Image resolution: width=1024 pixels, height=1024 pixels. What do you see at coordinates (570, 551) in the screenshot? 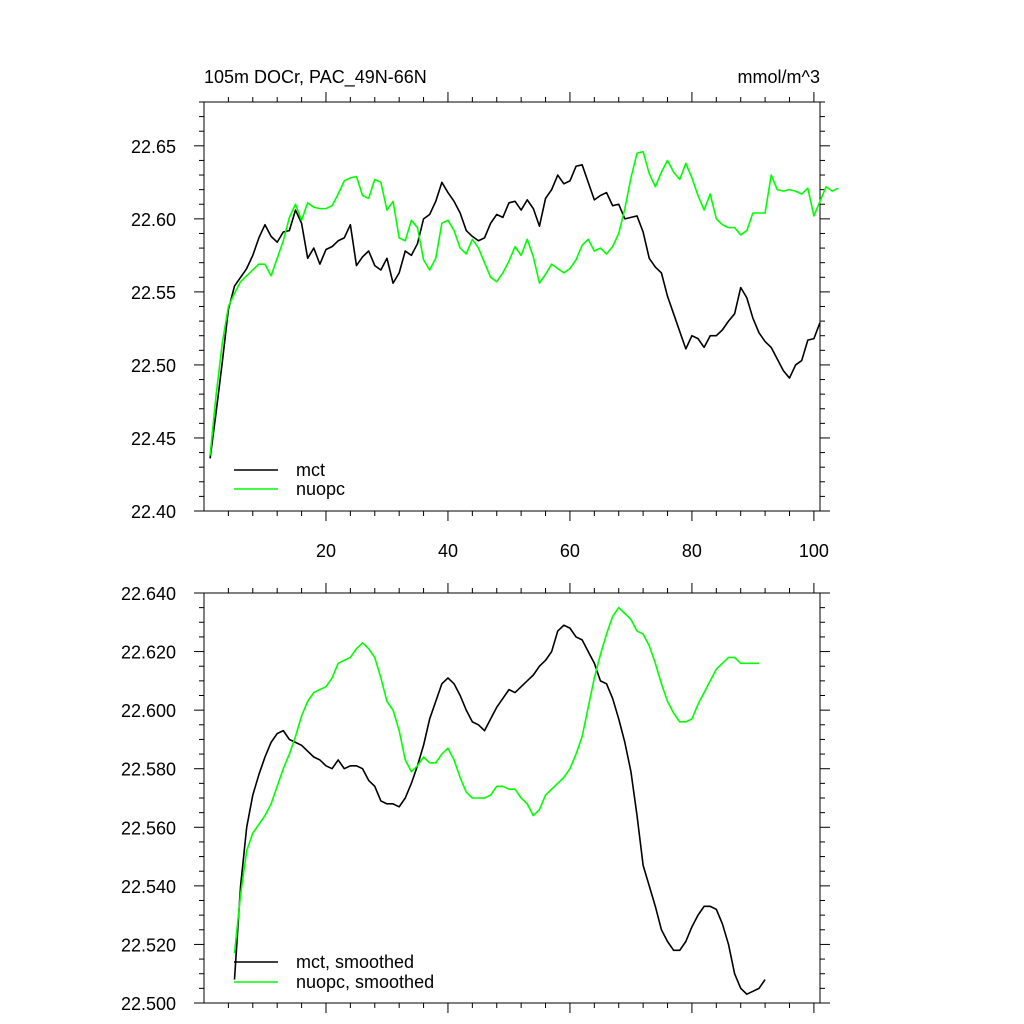
I see `x-tick-label: 60` at bounding box center [570, 551].